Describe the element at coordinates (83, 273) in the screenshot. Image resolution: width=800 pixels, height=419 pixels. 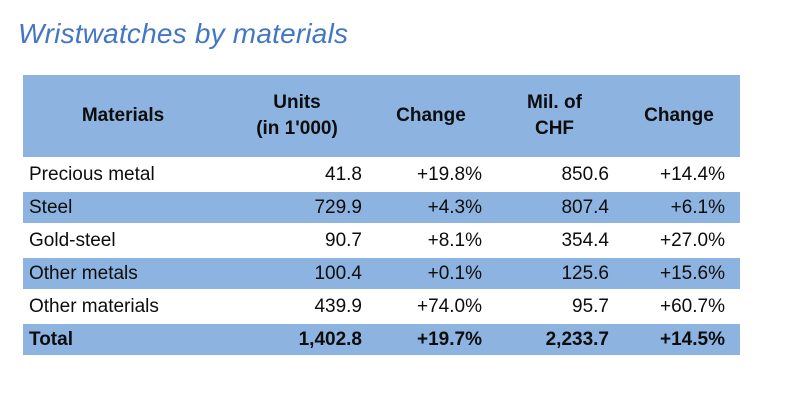
I see `cell-material: Other metals` at that location.